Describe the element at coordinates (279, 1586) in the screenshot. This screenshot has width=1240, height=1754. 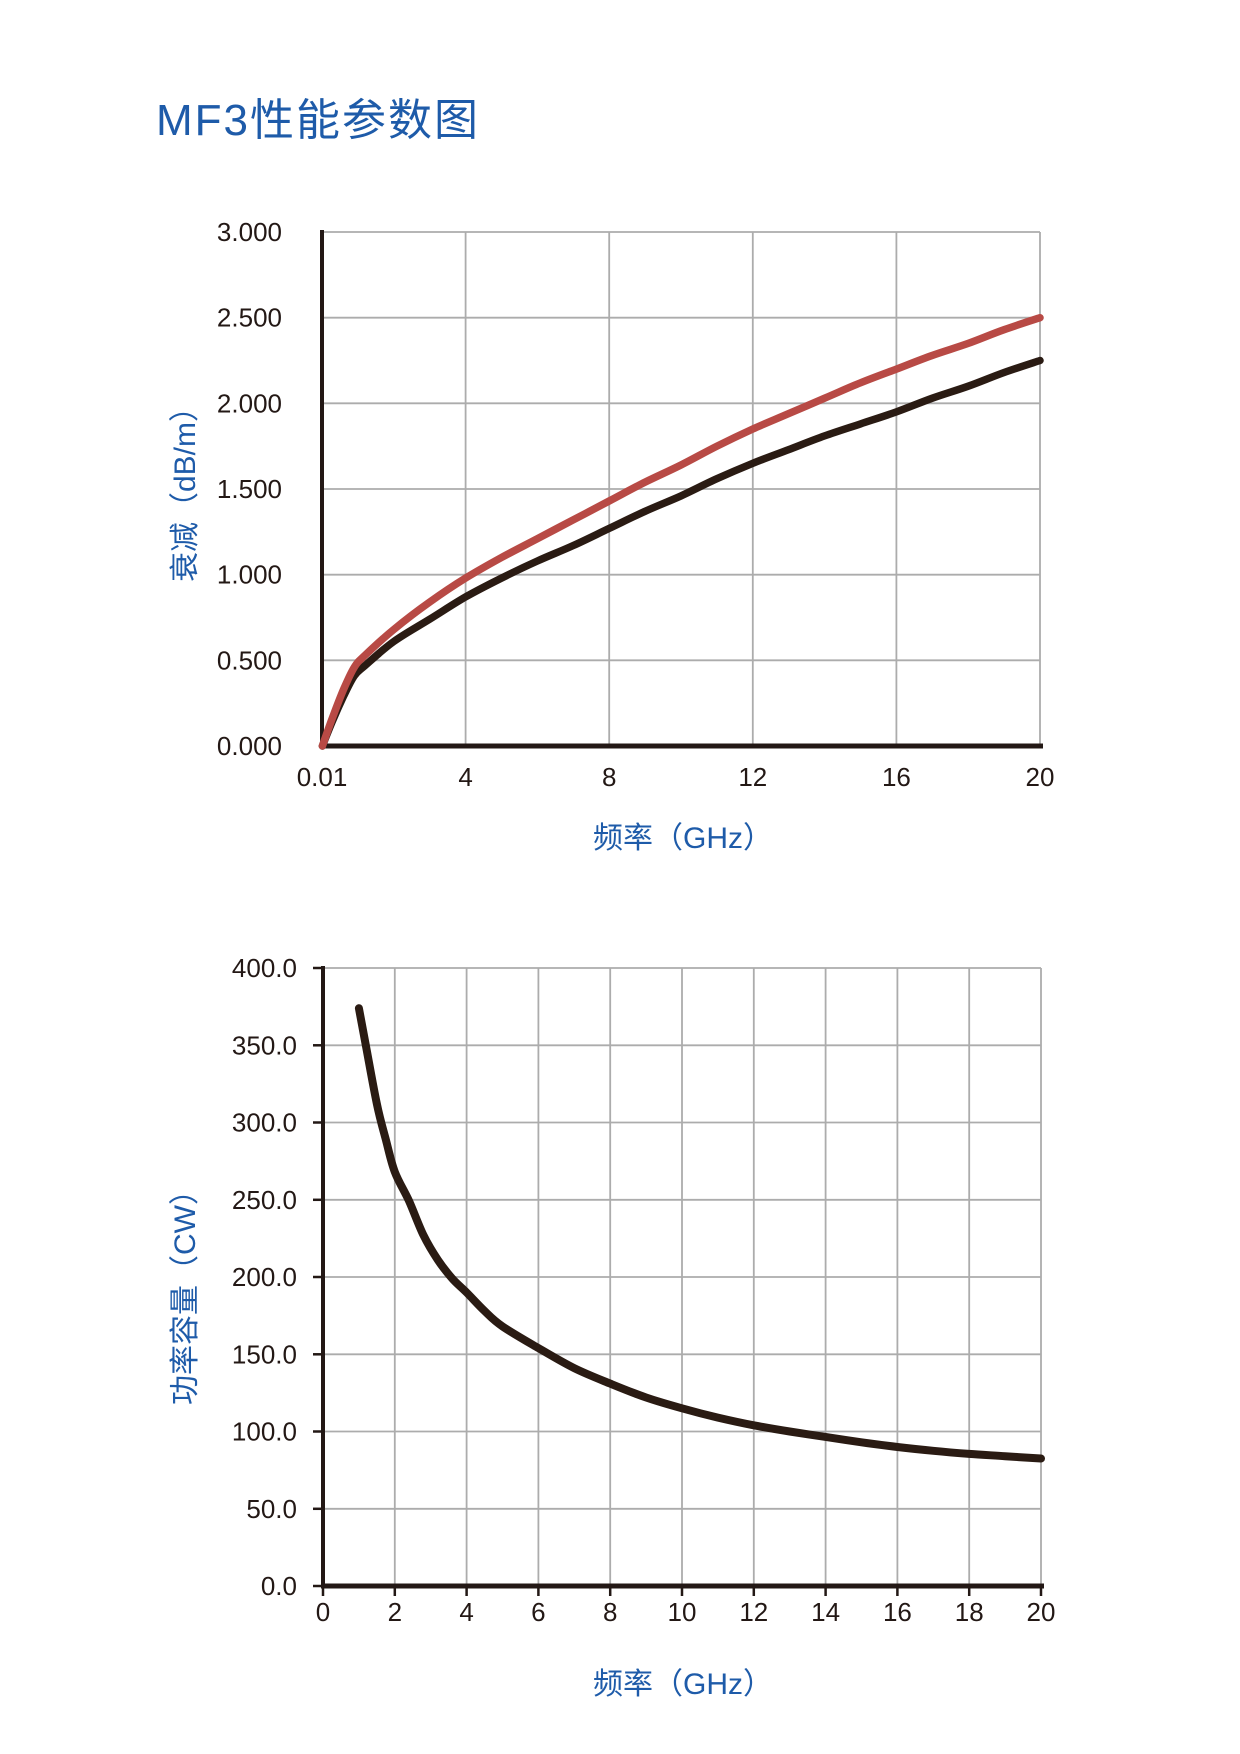
I see `y-tick-label: 0.0` at that location.